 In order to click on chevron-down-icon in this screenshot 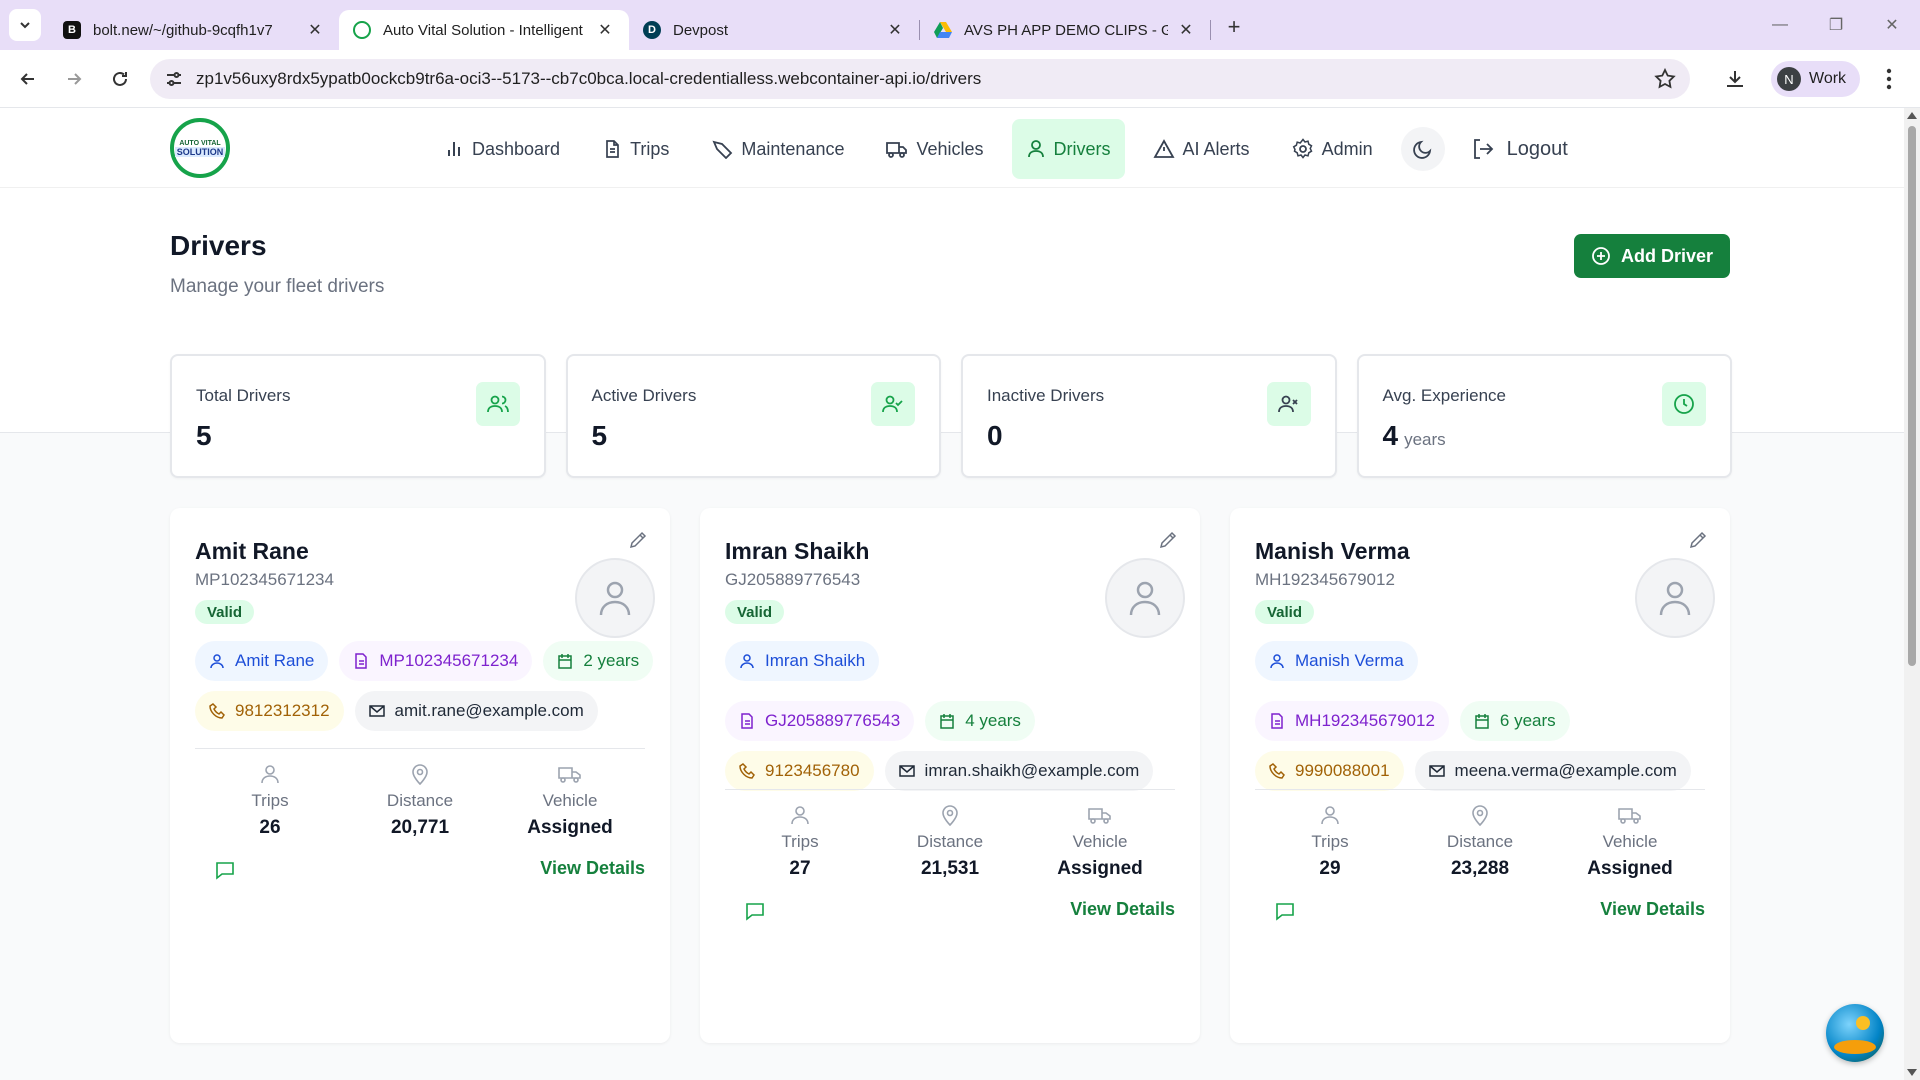, I will do `click(25, 25)`.